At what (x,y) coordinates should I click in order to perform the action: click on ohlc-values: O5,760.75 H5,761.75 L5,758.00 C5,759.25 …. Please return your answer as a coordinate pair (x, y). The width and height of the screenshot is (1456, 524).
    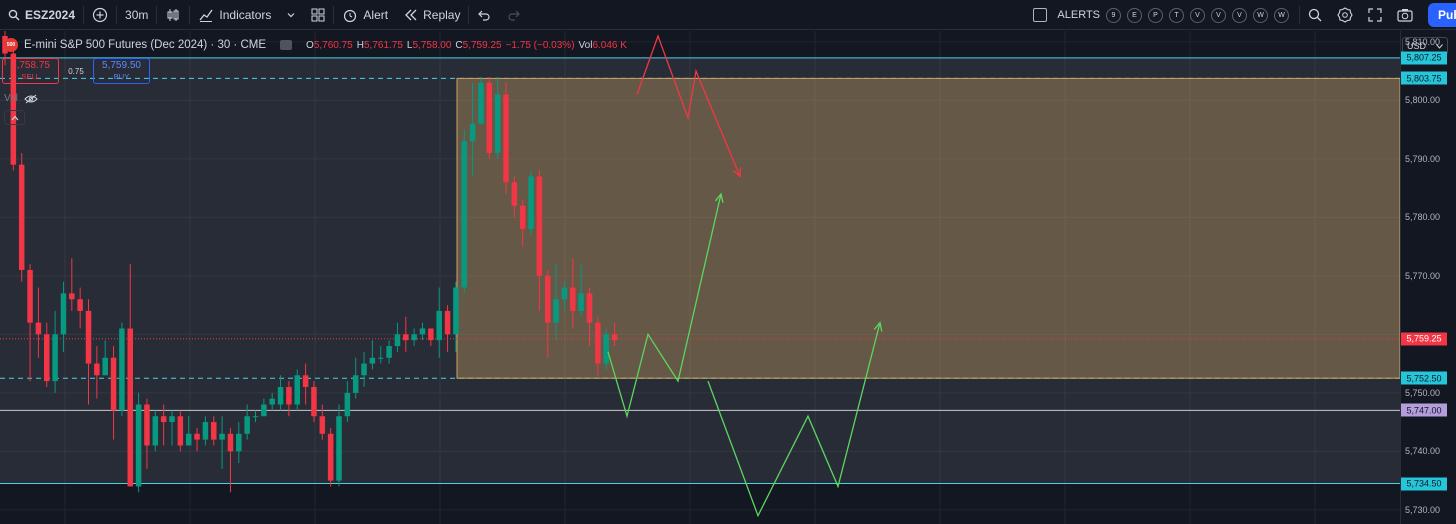
    Looking at the image, I should click on (466, 45).